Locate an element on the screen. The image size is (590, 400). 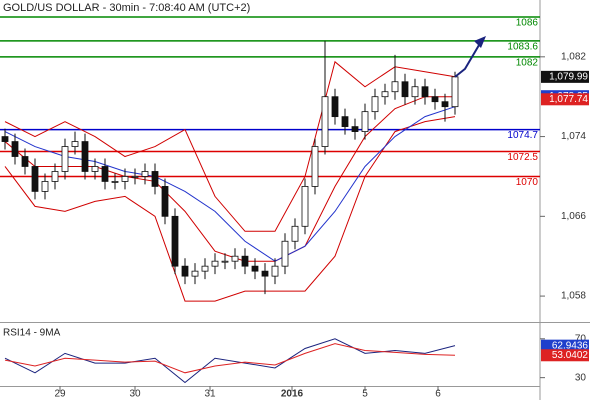
y-tick-label: 70 is located at coordinates (581, 338).